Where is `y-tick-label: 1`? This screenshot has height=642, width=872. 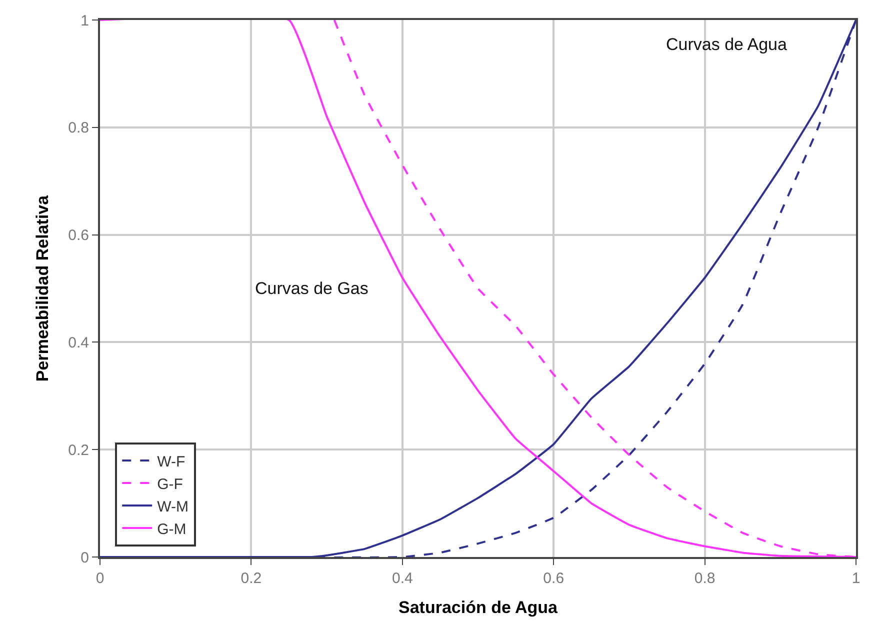
y-tick-label: 1 is located at coordinates (84, 21).